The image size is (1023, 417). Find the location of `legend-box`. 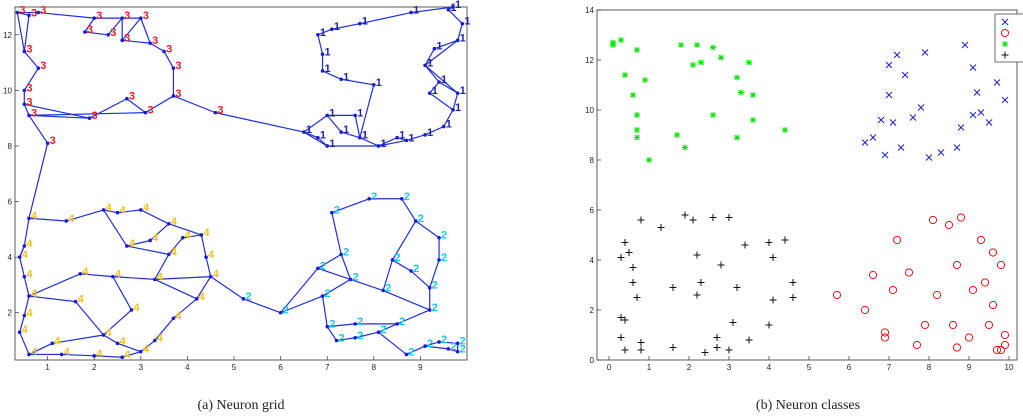

legend-box is located at coordinates (1008, 38).